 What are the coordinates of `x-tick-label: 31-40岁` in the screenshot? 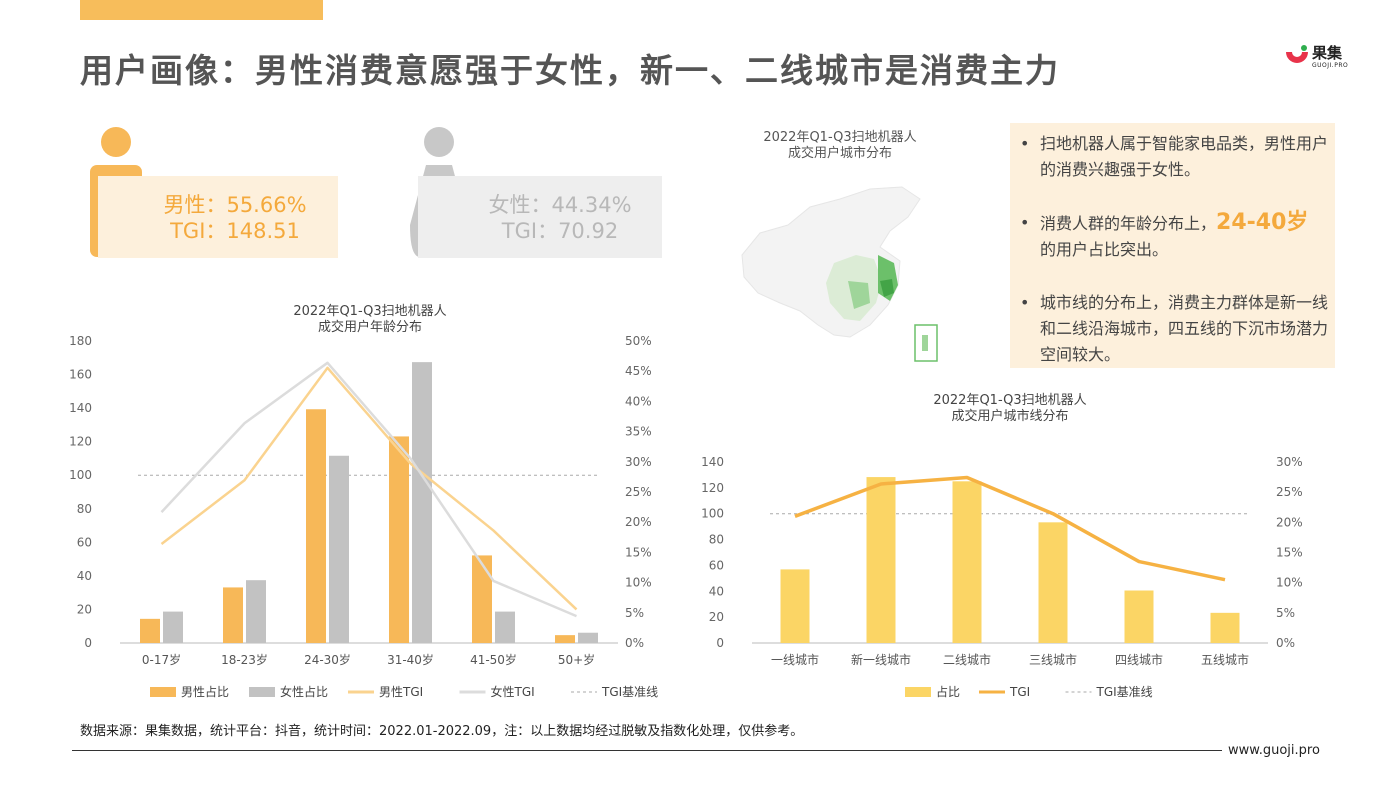 It's located at (410, 659).